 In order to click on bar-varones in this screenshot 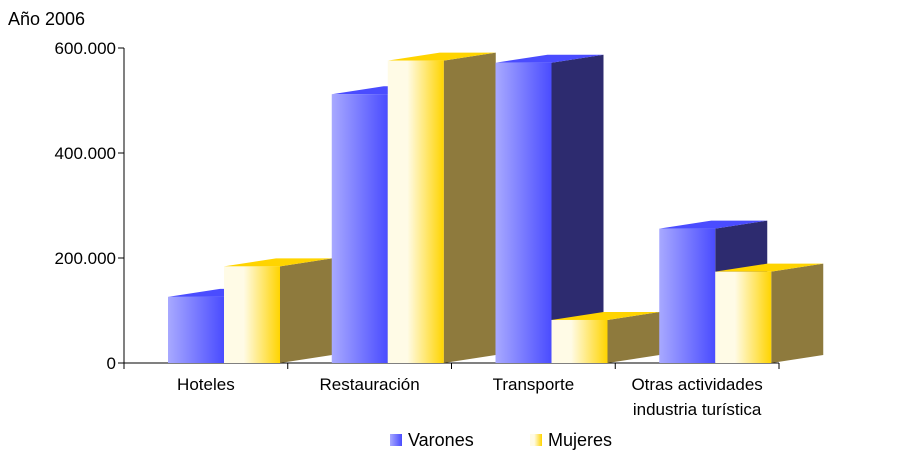, I will do `click(549, 208)`.